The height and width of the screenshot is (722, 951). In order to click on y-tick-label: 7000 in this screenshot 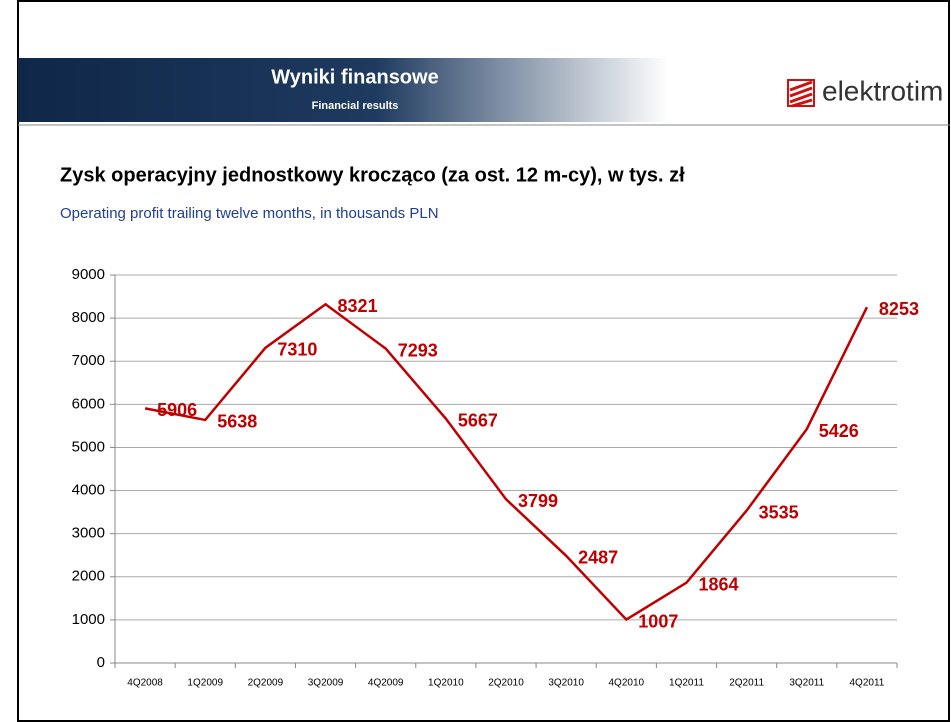, I will do `click(88, 360)`.